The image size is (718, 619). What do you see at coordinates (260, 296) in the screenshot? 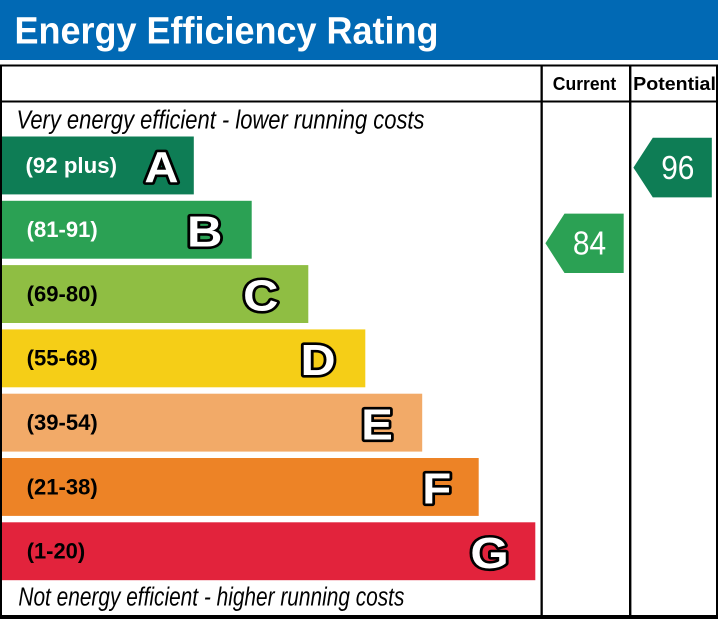
I see `svg-text: C` at bounding box center [260, 296].